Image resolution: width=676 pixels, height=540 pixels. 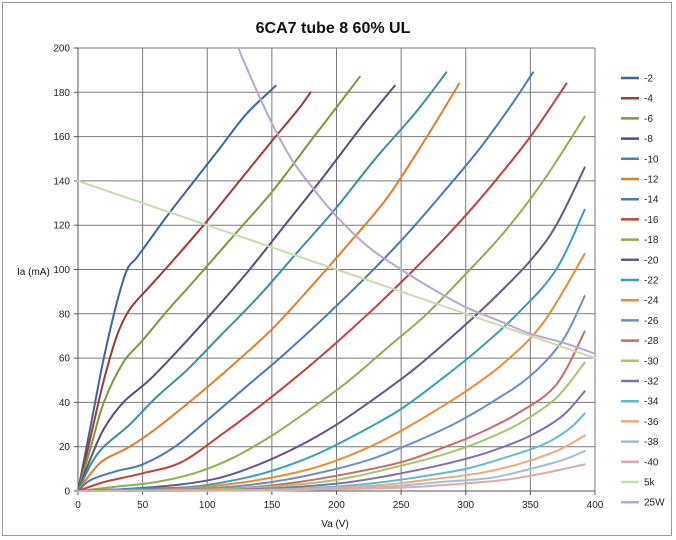 What do you see at coordinates (143, 505) in the screenshot?
I see `x-tick-label: 50` at bounding box center [143, 505].